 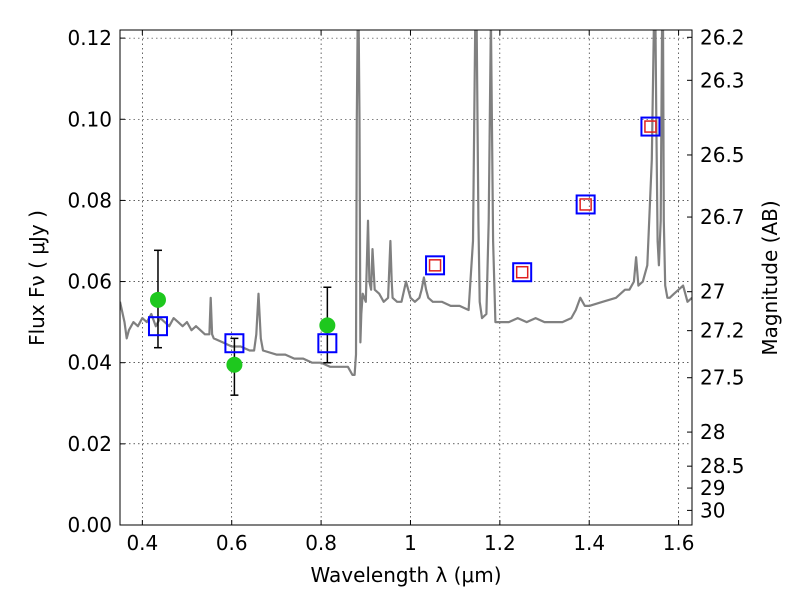 I want to click on y-tick-label: 0.00, so click(x=89, y=525).